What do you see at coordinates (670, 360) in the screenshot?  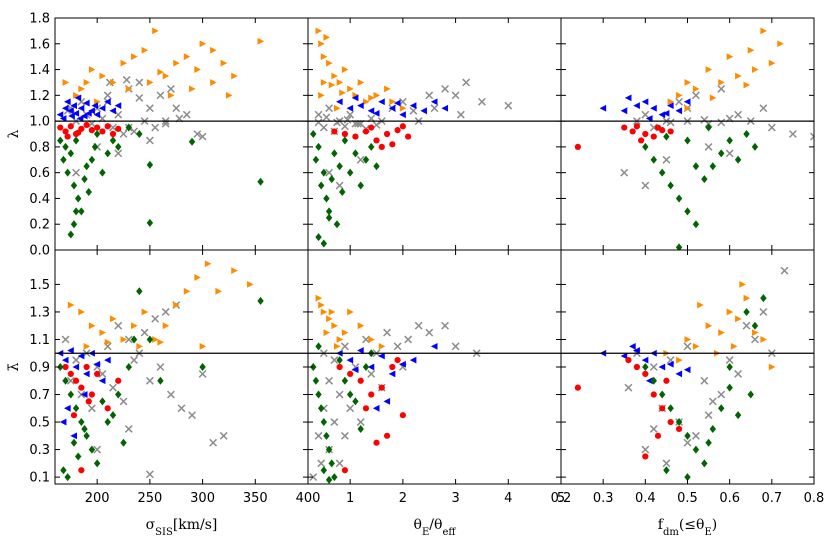 I see `panel-r1-c2-grey-point-2-stroke-b` at bounding box center [670, 360].